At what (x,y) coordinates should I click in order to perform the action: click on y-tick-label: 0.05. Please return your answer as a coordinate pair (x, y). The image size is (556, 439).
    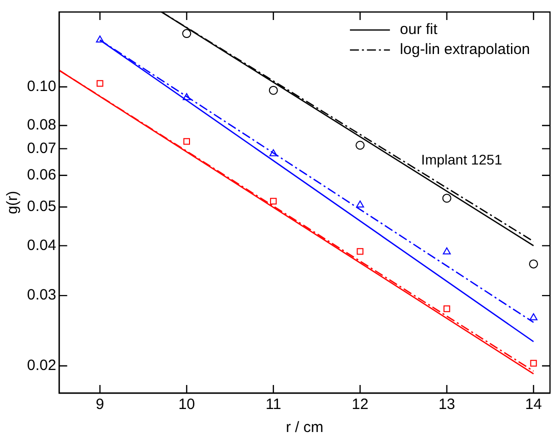
    Looking at the image, I should click on (41, 207).